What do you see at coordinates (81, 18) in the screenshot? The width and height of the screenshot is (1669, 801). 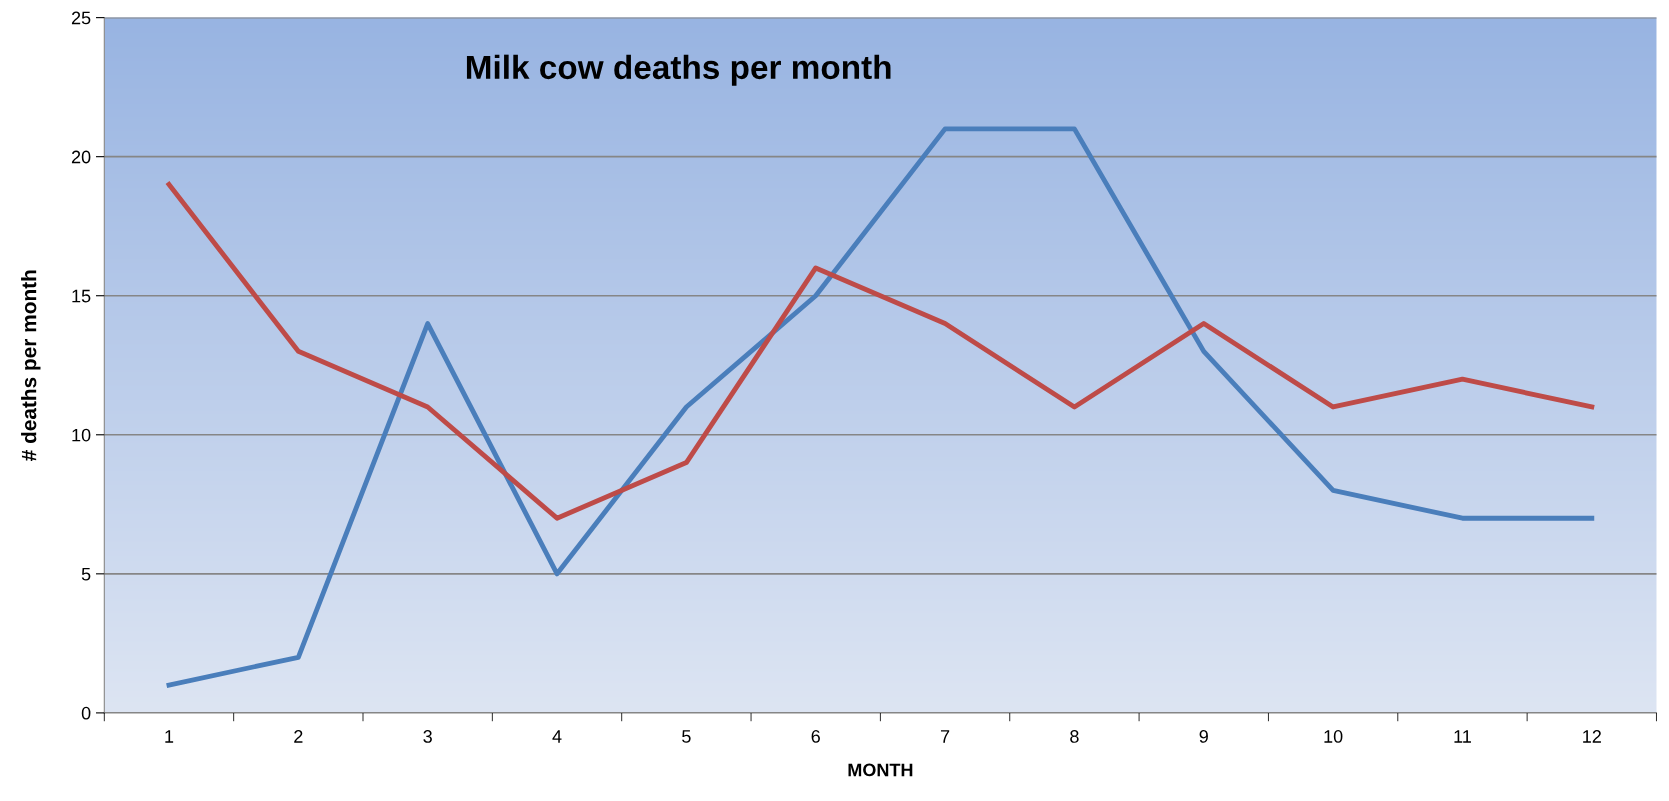 I see `y-tick-label: 25` at bounding box center [81, 18].